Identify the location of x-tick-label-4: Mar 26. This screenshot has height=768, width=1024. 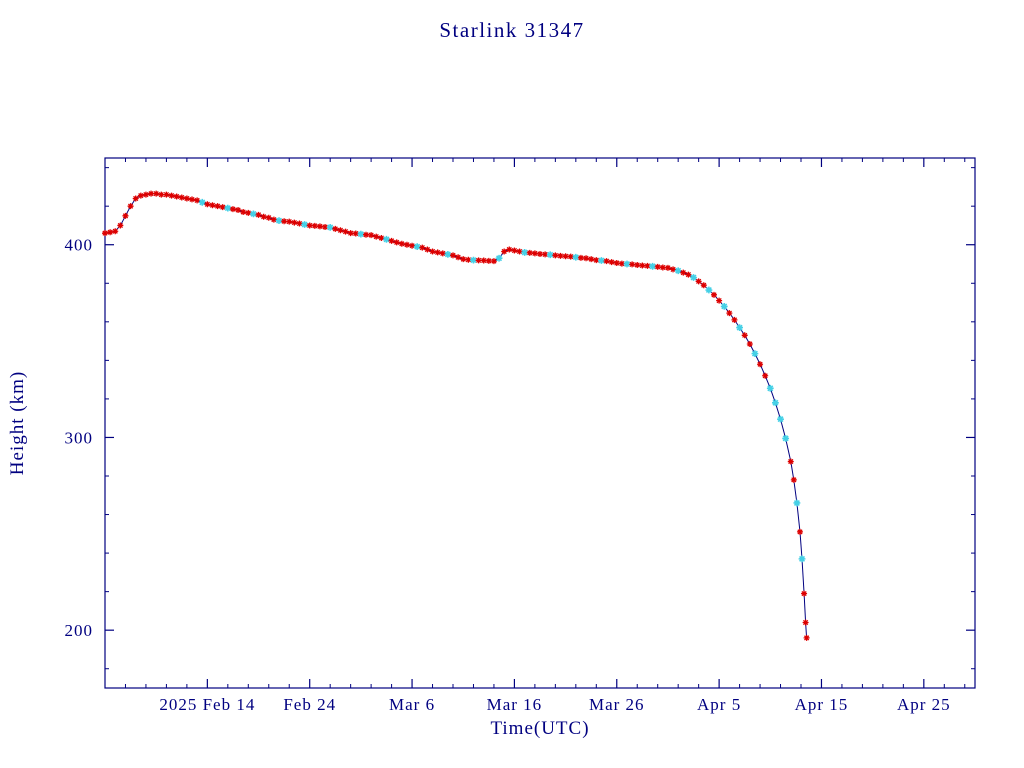
(617, 704).